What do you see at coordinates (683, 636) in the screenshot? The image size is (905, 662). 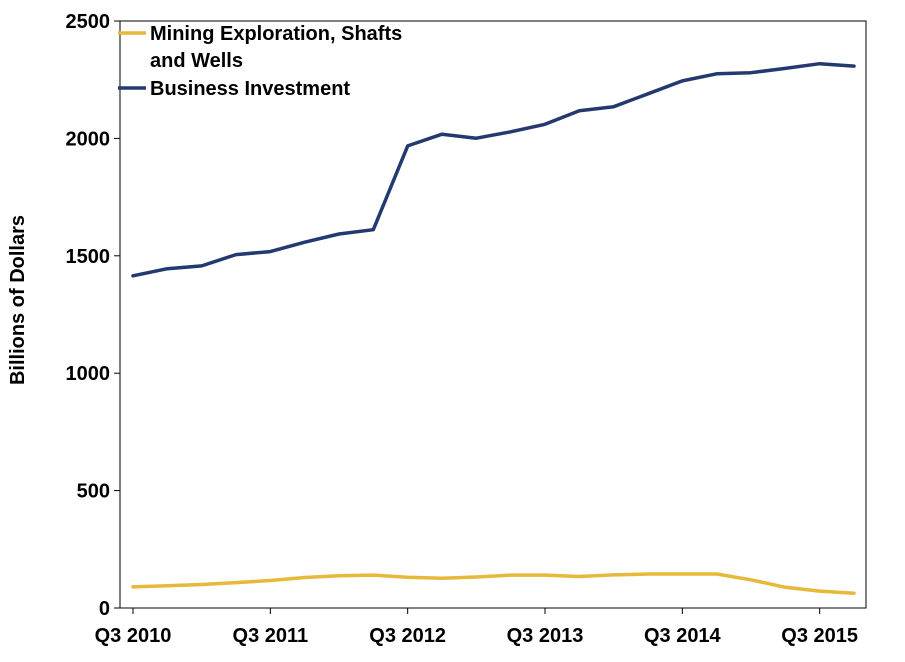 I see `x-tick-label: Q3 2014` at bounding box center [683, 636].